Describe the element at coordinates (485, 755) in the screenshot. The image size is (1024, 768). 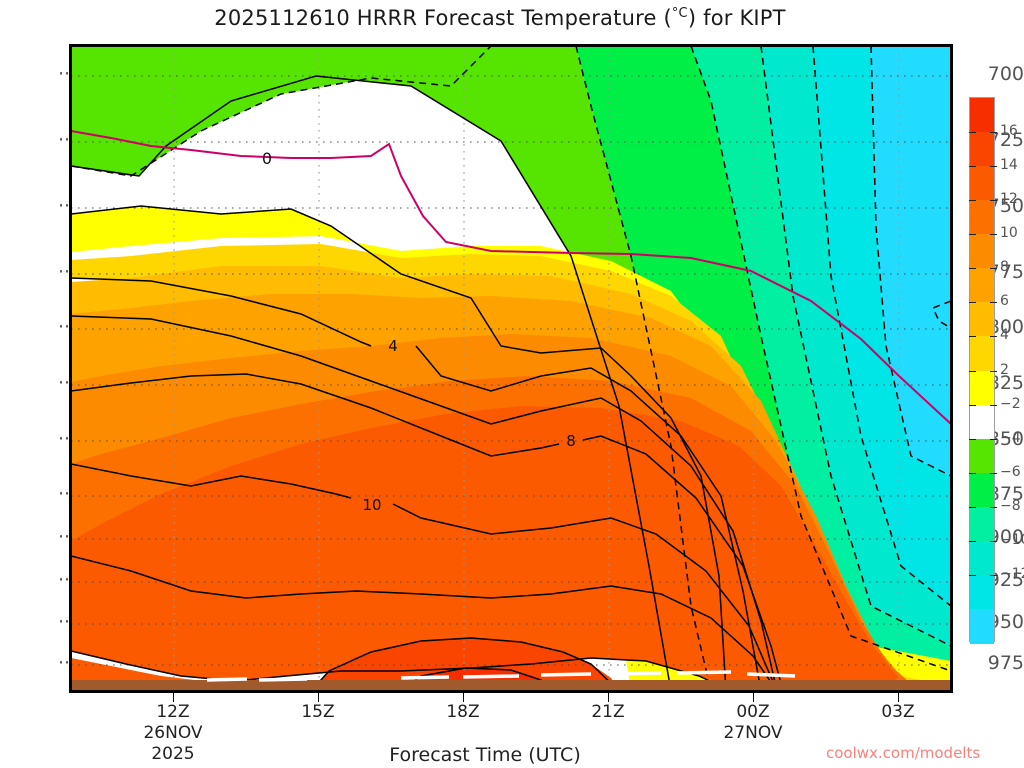
I see `x-axis-title: Forecast Time (UTC)` at that location.